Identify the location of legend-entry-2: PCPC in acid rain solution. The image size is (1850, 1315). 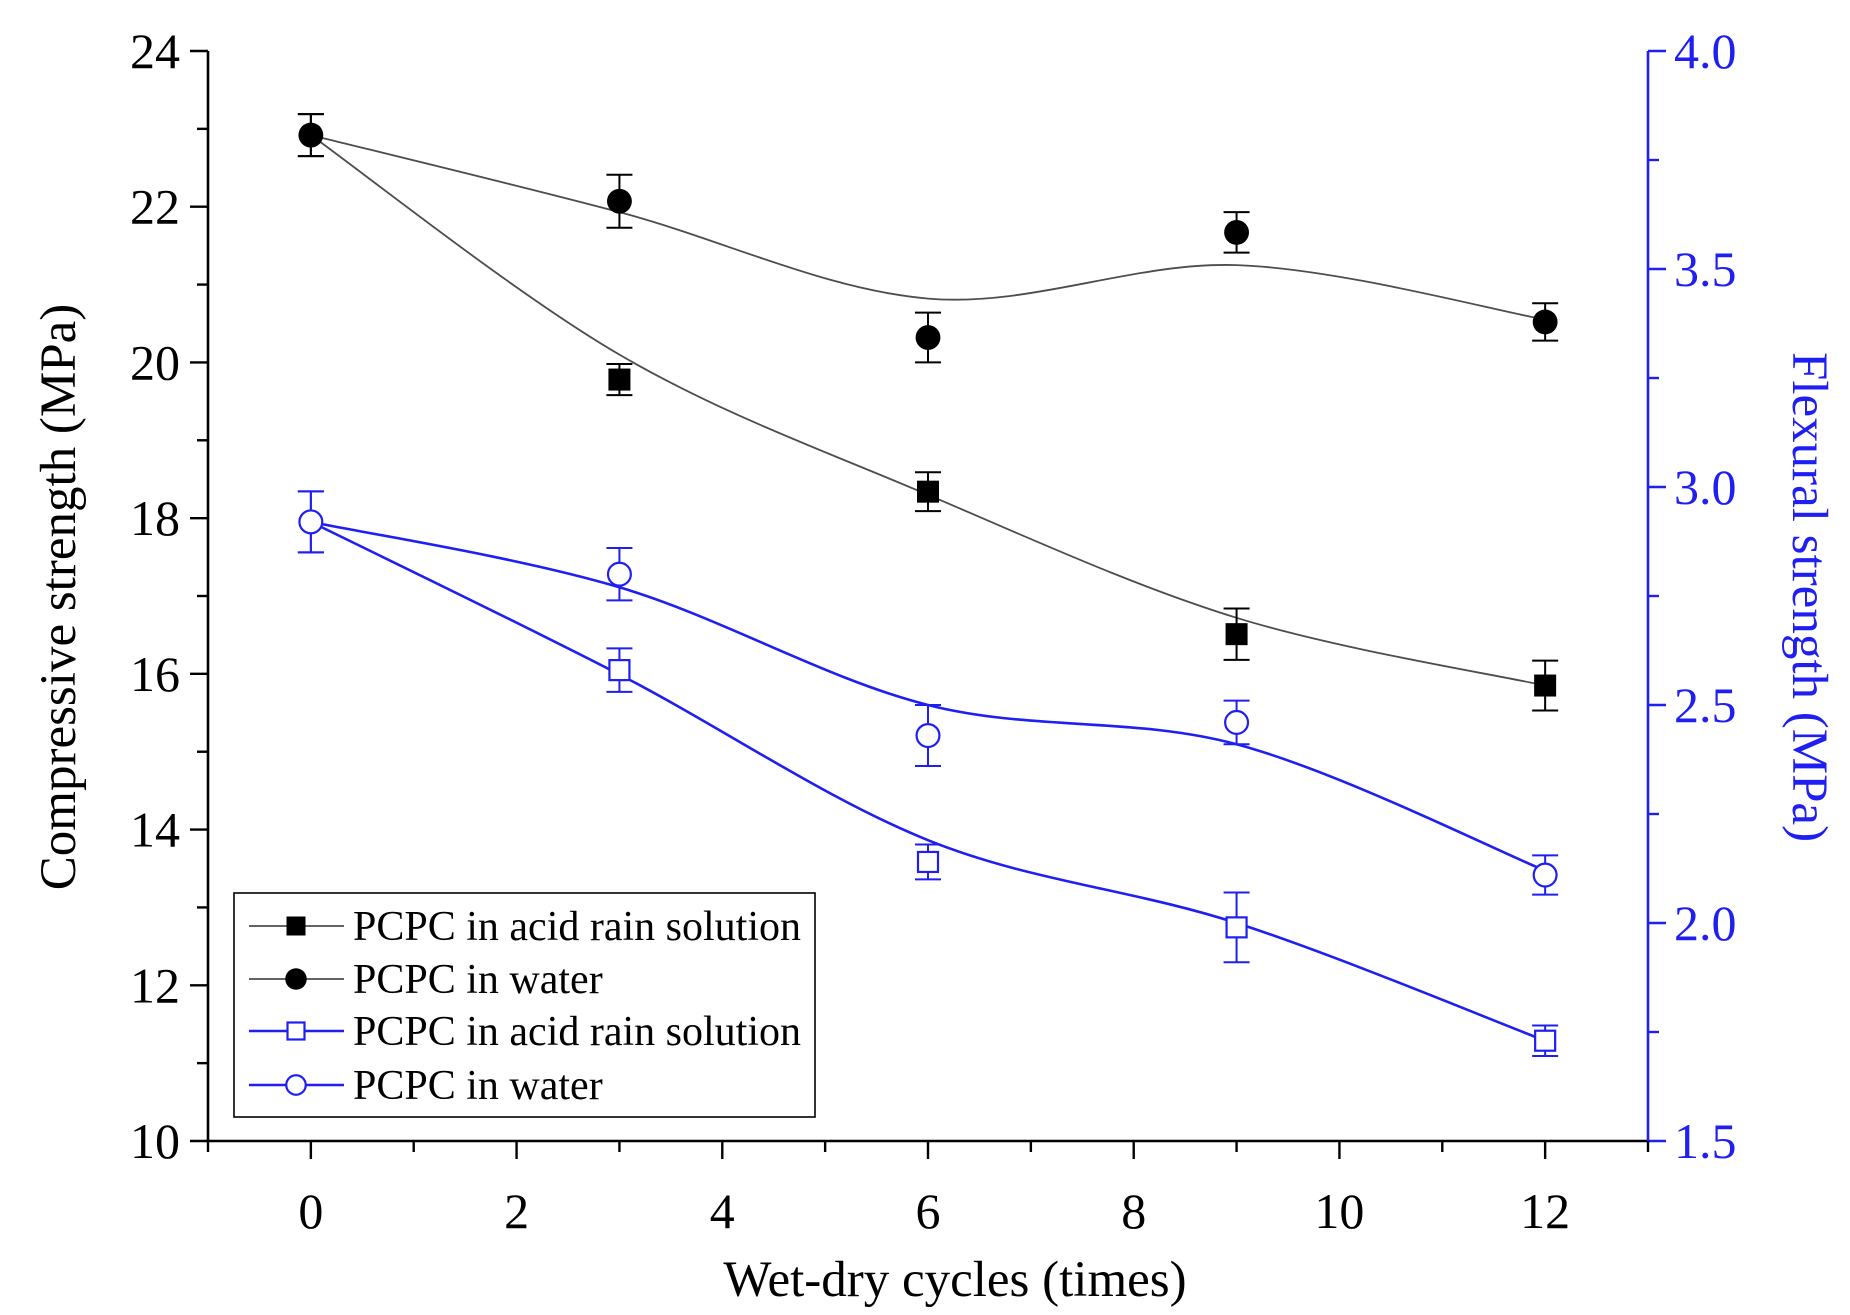
(525, 1032).